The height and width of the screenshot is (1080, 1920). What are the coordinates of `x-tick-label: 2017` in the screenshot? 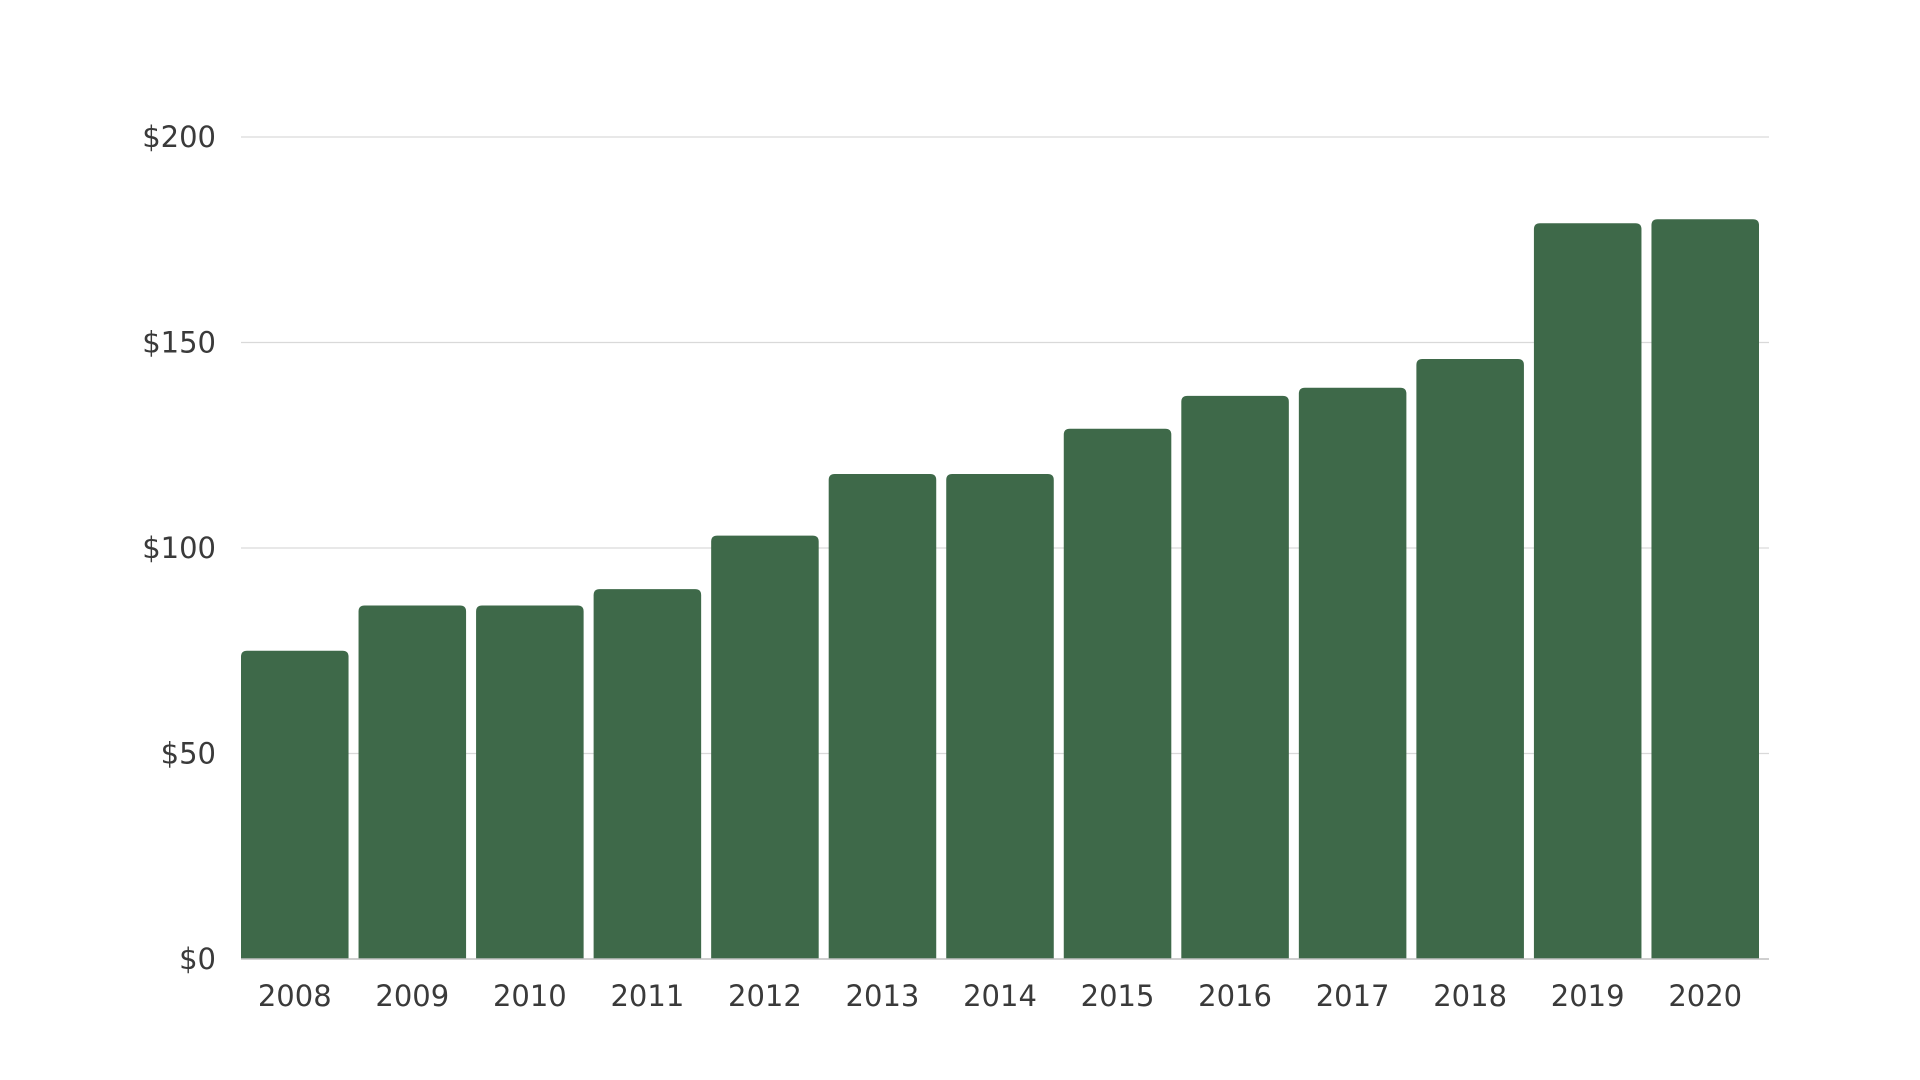 It's located at (1353, 996).